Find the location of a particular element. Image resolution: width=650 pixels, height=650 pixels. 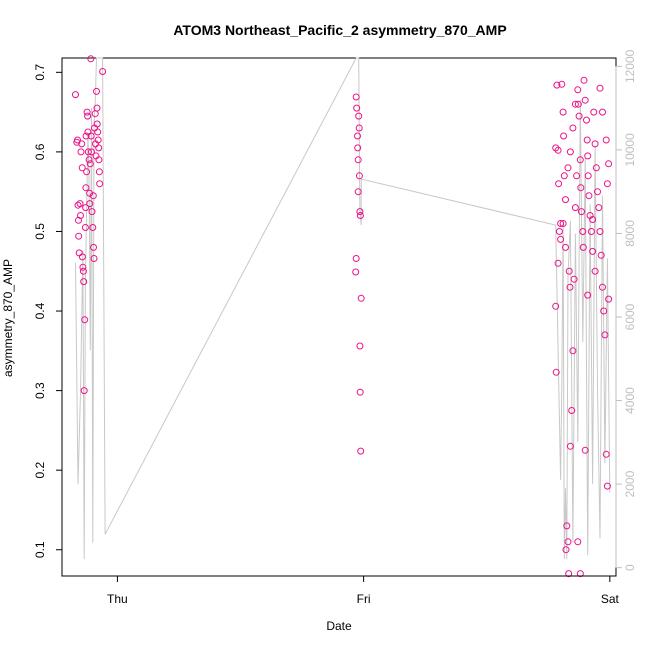

y2-axis: 0 2000 4000 6000 8000 10000 12000 is located at coordinates (626, 310).